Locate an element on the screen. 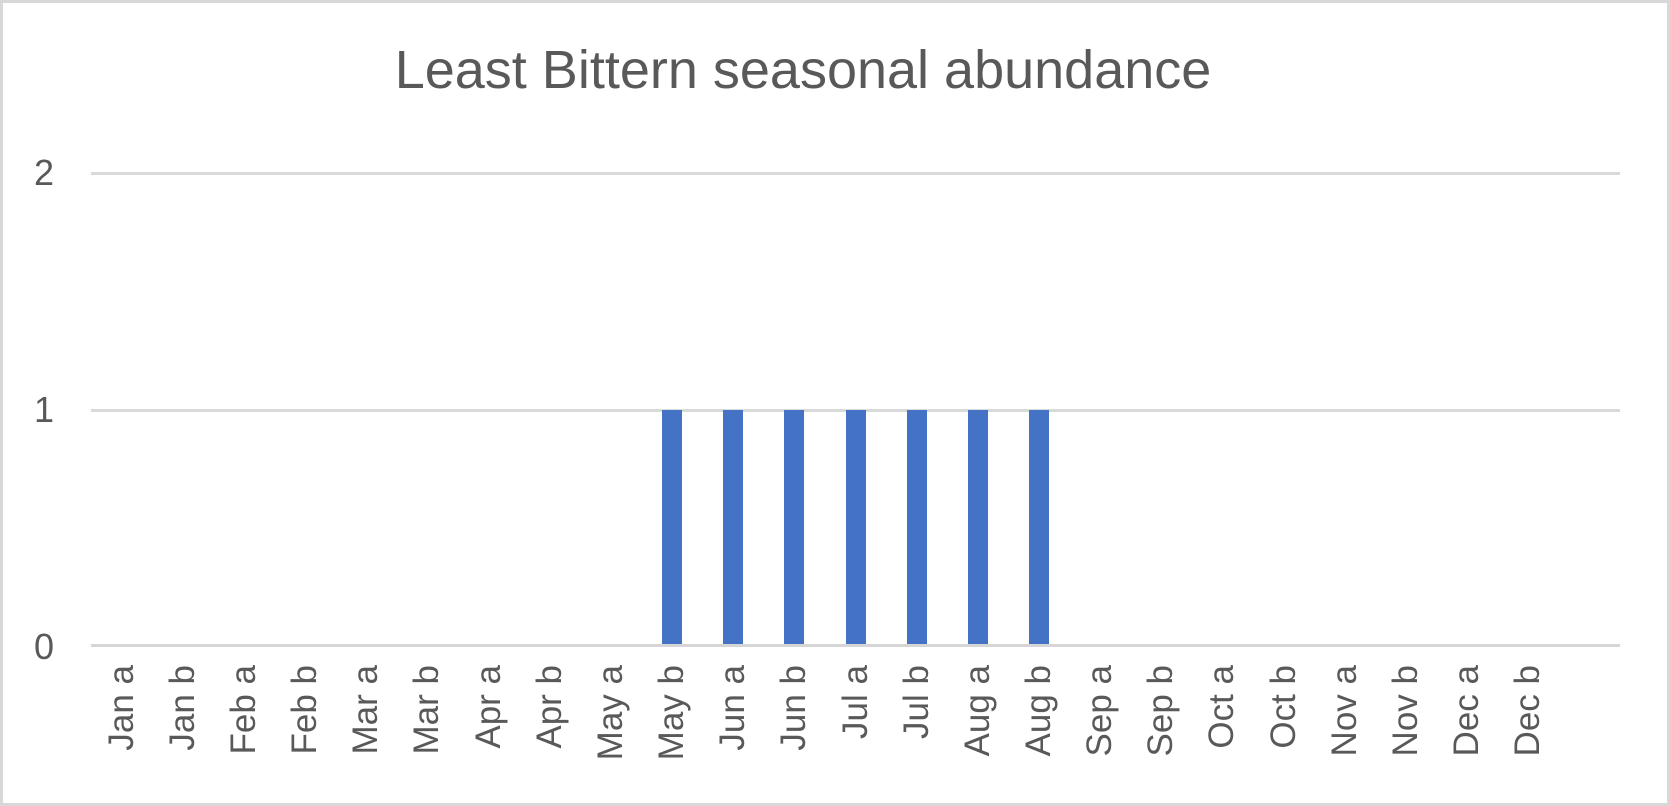 Image resolution: width=1670 pixels, height=806 pixels. x-tick-label-mar-a: Mar a is located at coordinates (366, 710).